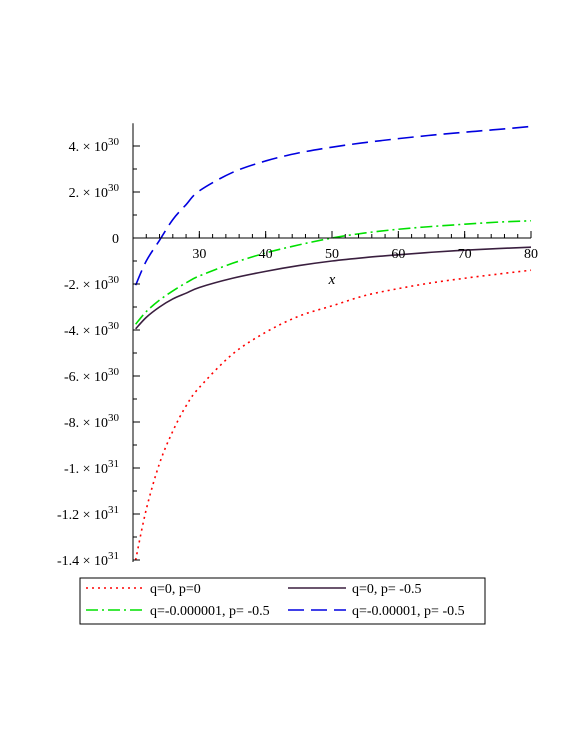  I want to click on x-tick-label: 30, so click(199, 254).